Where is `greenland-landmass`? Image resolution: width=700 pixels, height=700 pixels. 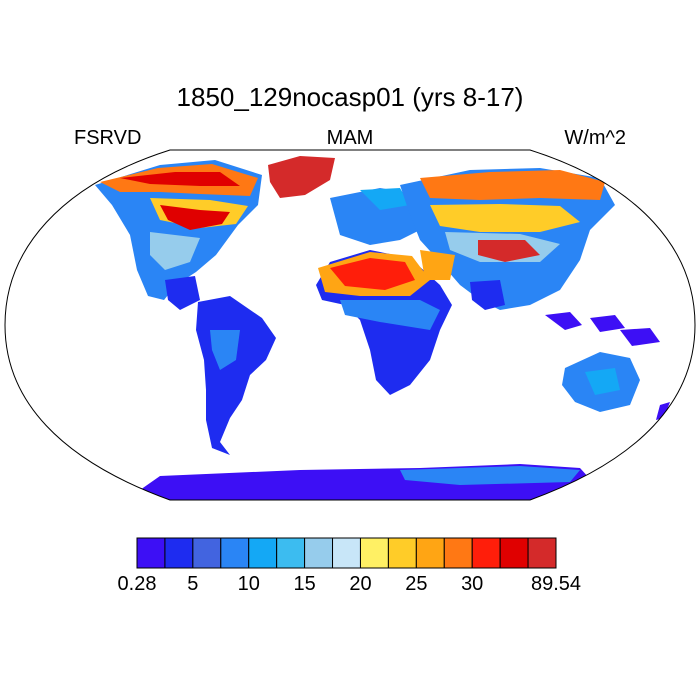
greenland-landmass is located at coordinates (301, 177).